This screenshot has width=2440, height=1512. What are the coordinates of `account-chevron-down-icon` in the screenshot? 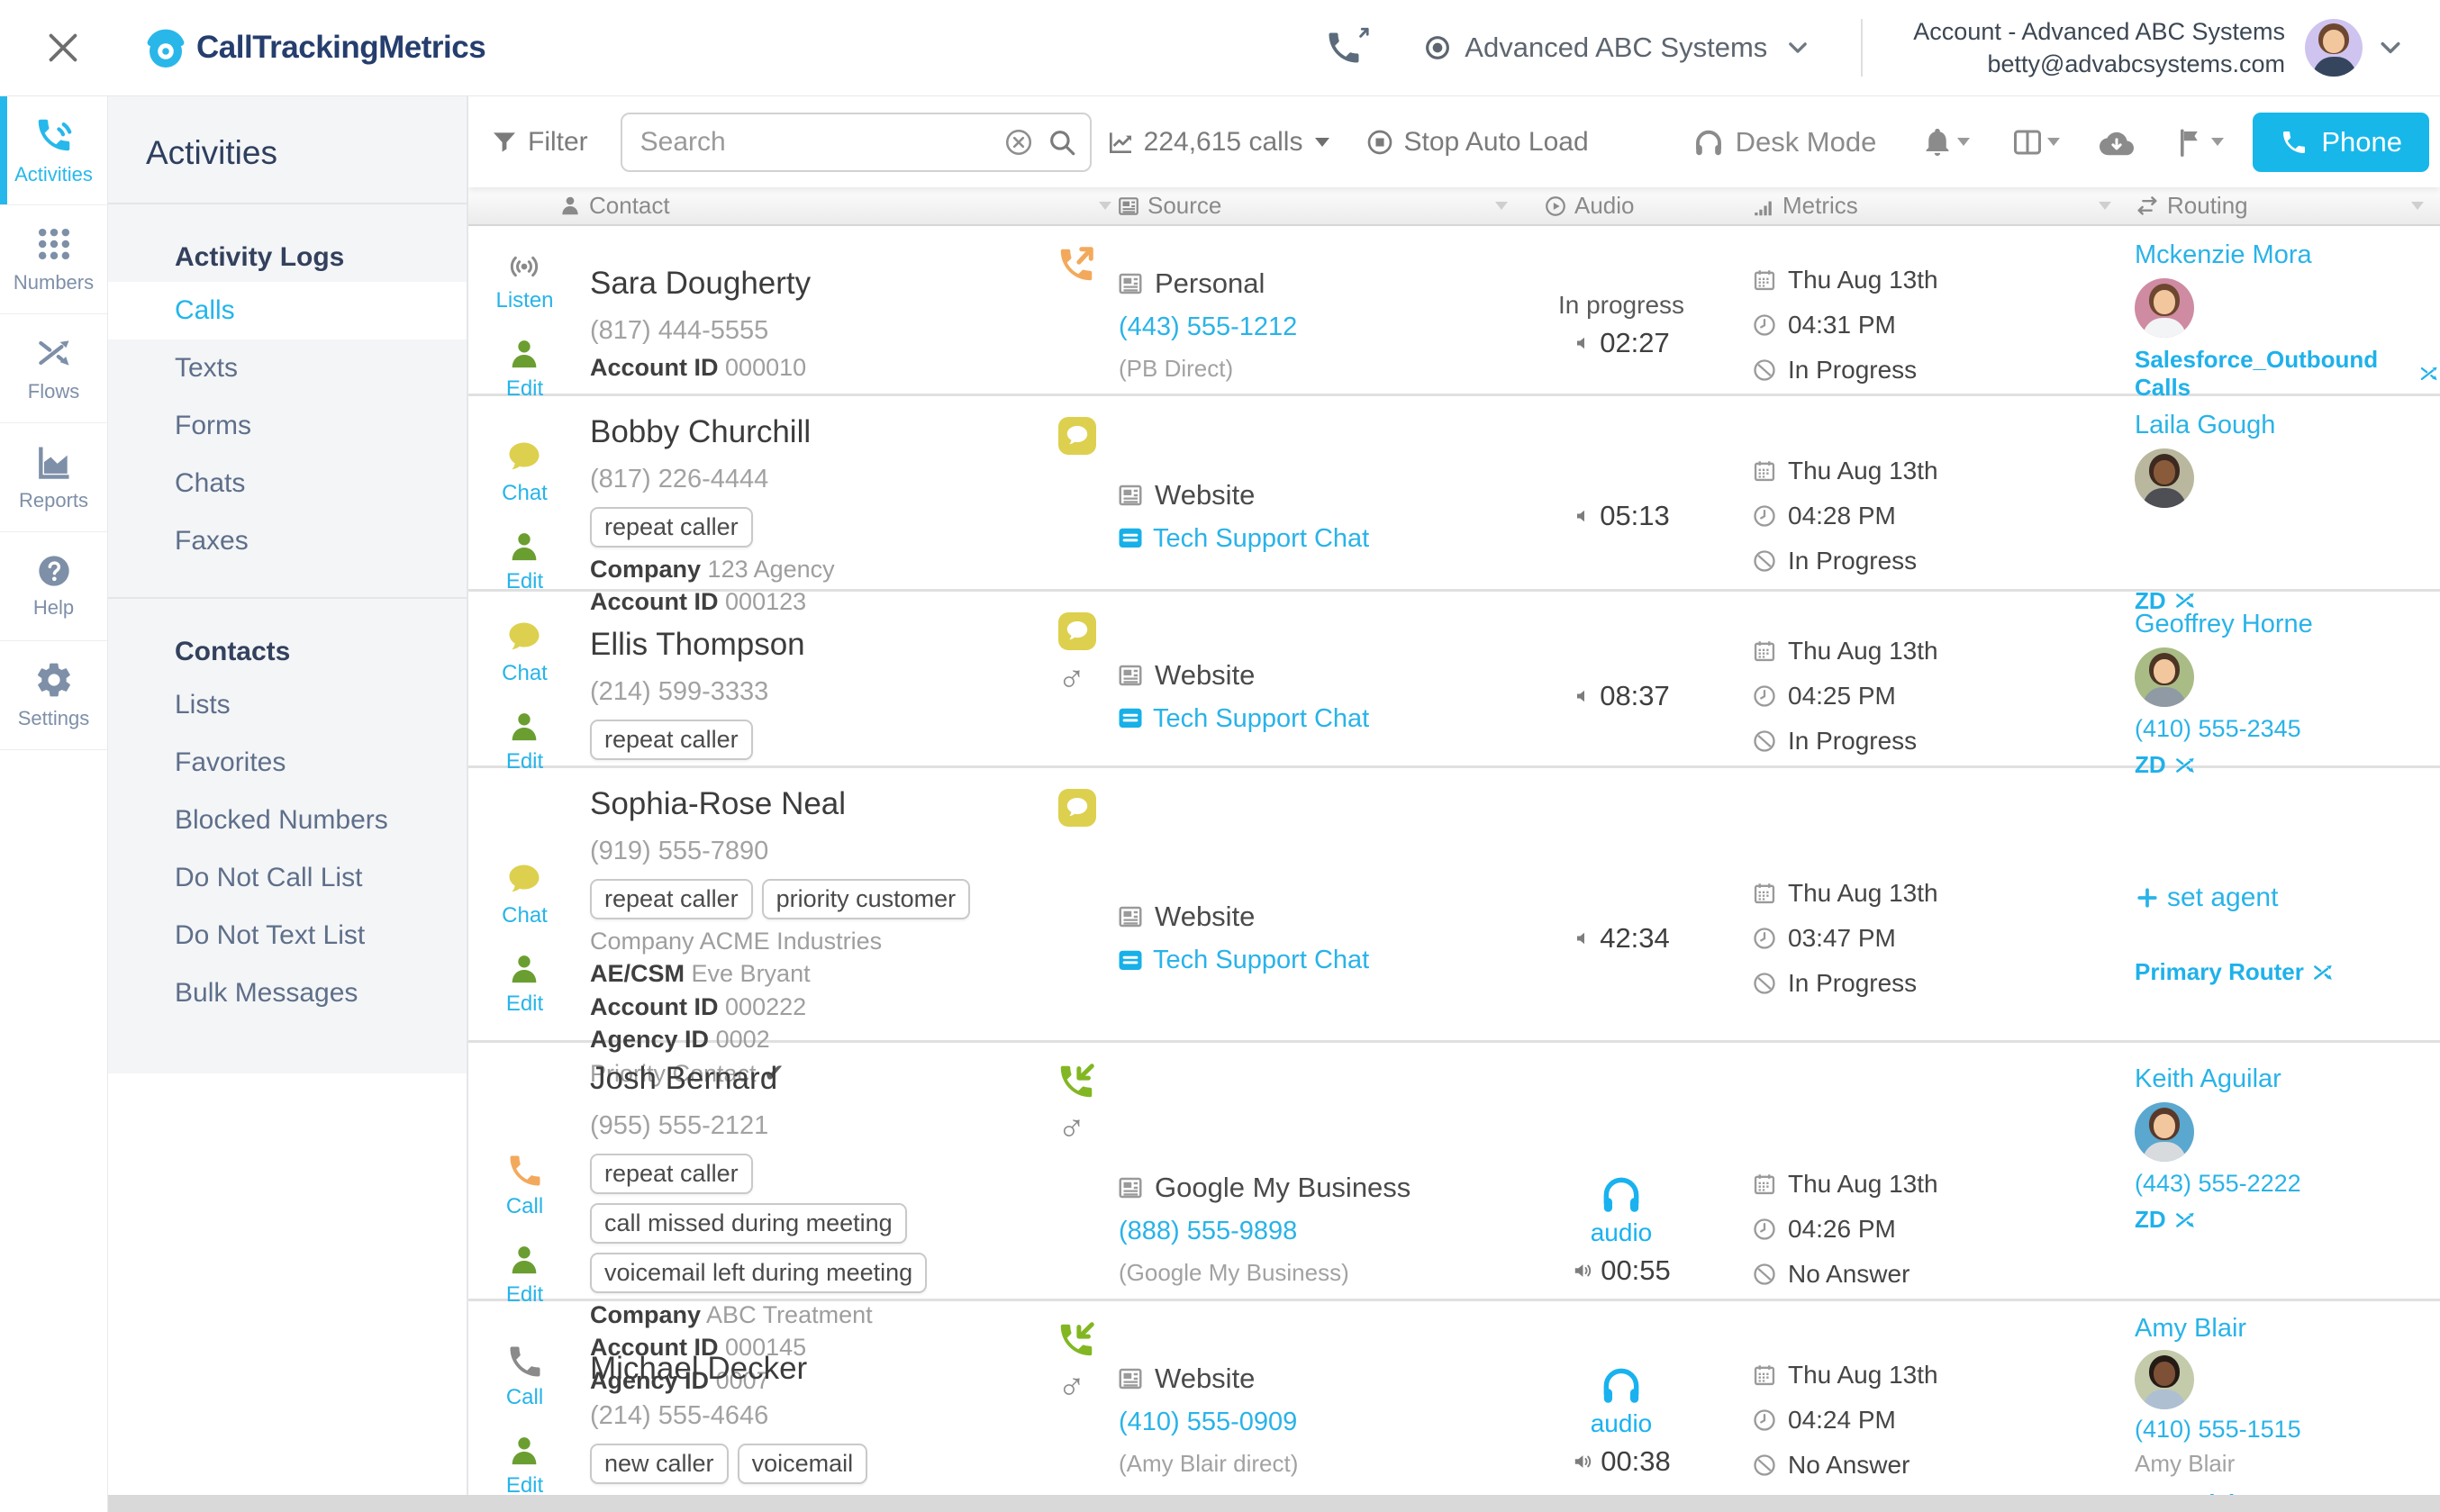 It's located at (2390, 47).